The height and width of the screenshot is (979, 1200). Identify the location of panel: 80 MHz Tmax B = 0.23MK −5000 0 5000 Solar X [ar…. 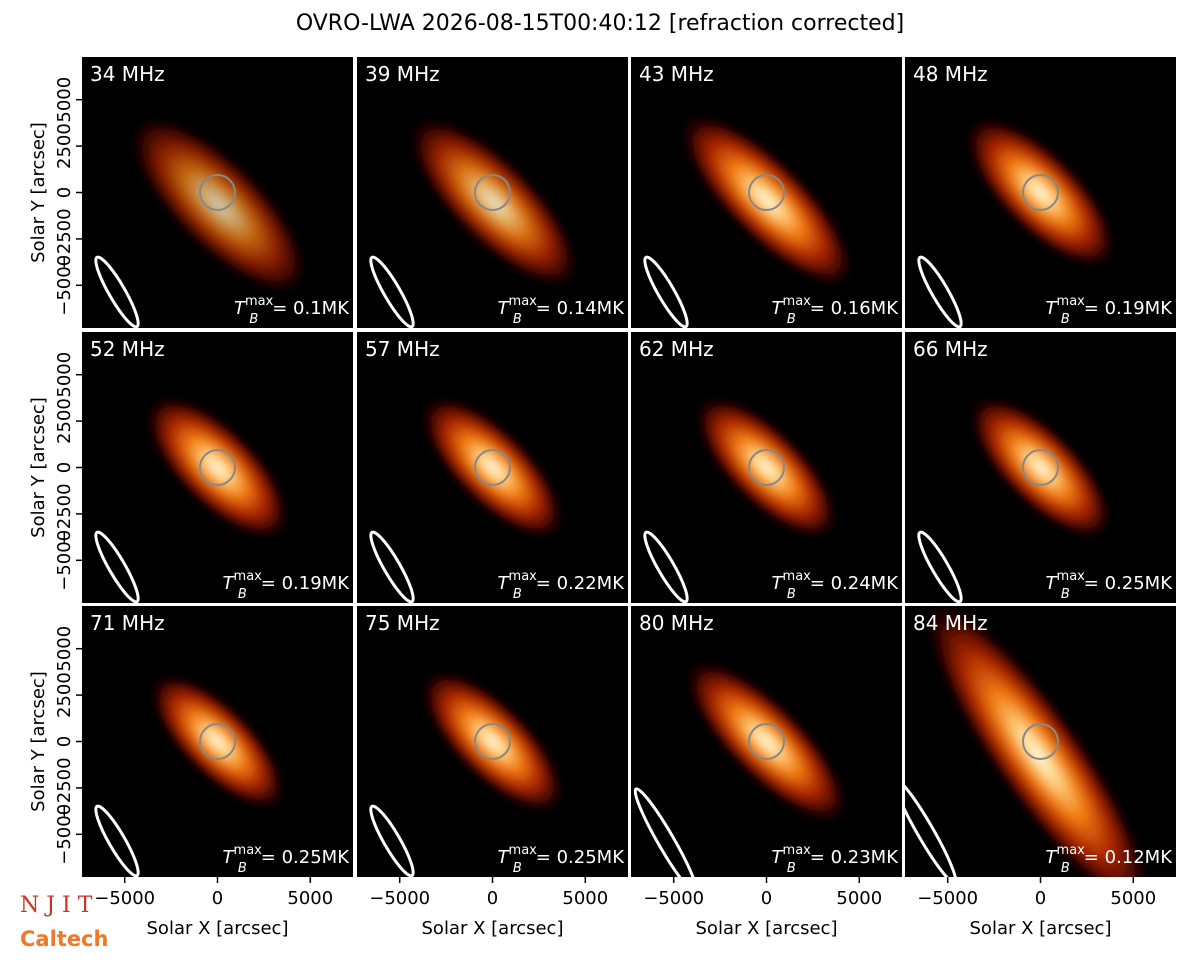
(766, 772).